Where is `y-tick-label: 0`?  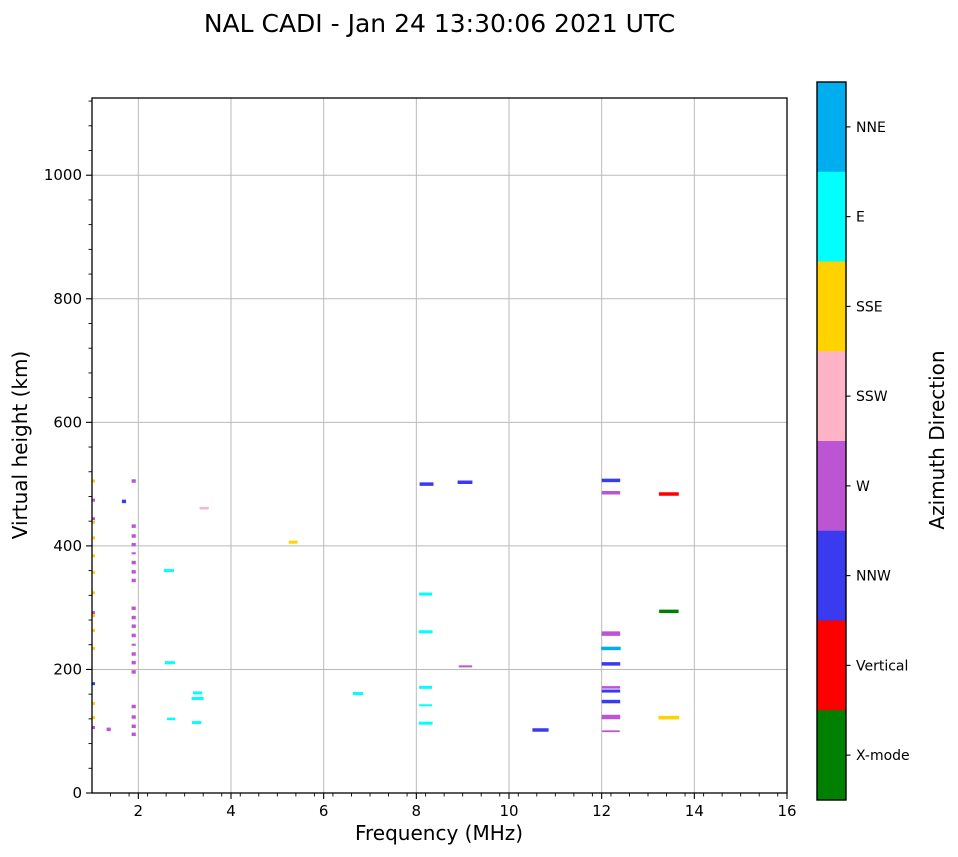 y-tick-label: 0 is located at coordinates (77, 793).